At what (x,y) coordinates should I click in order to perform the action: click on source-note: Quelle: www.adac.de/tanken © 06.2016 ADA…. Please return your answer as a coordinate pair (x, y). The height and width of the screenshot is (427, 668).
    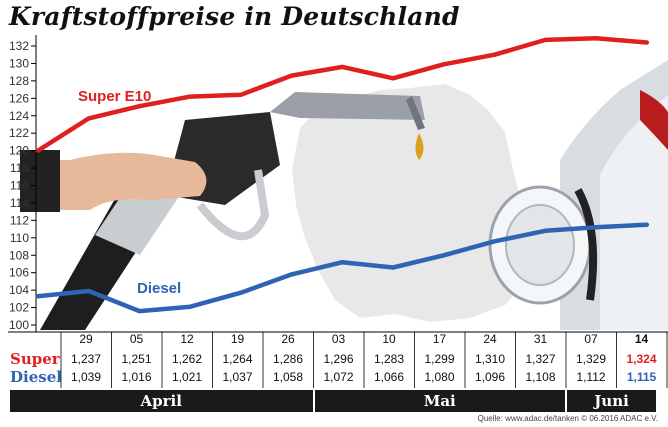
    Looking at the image, I should click on (567, 418).